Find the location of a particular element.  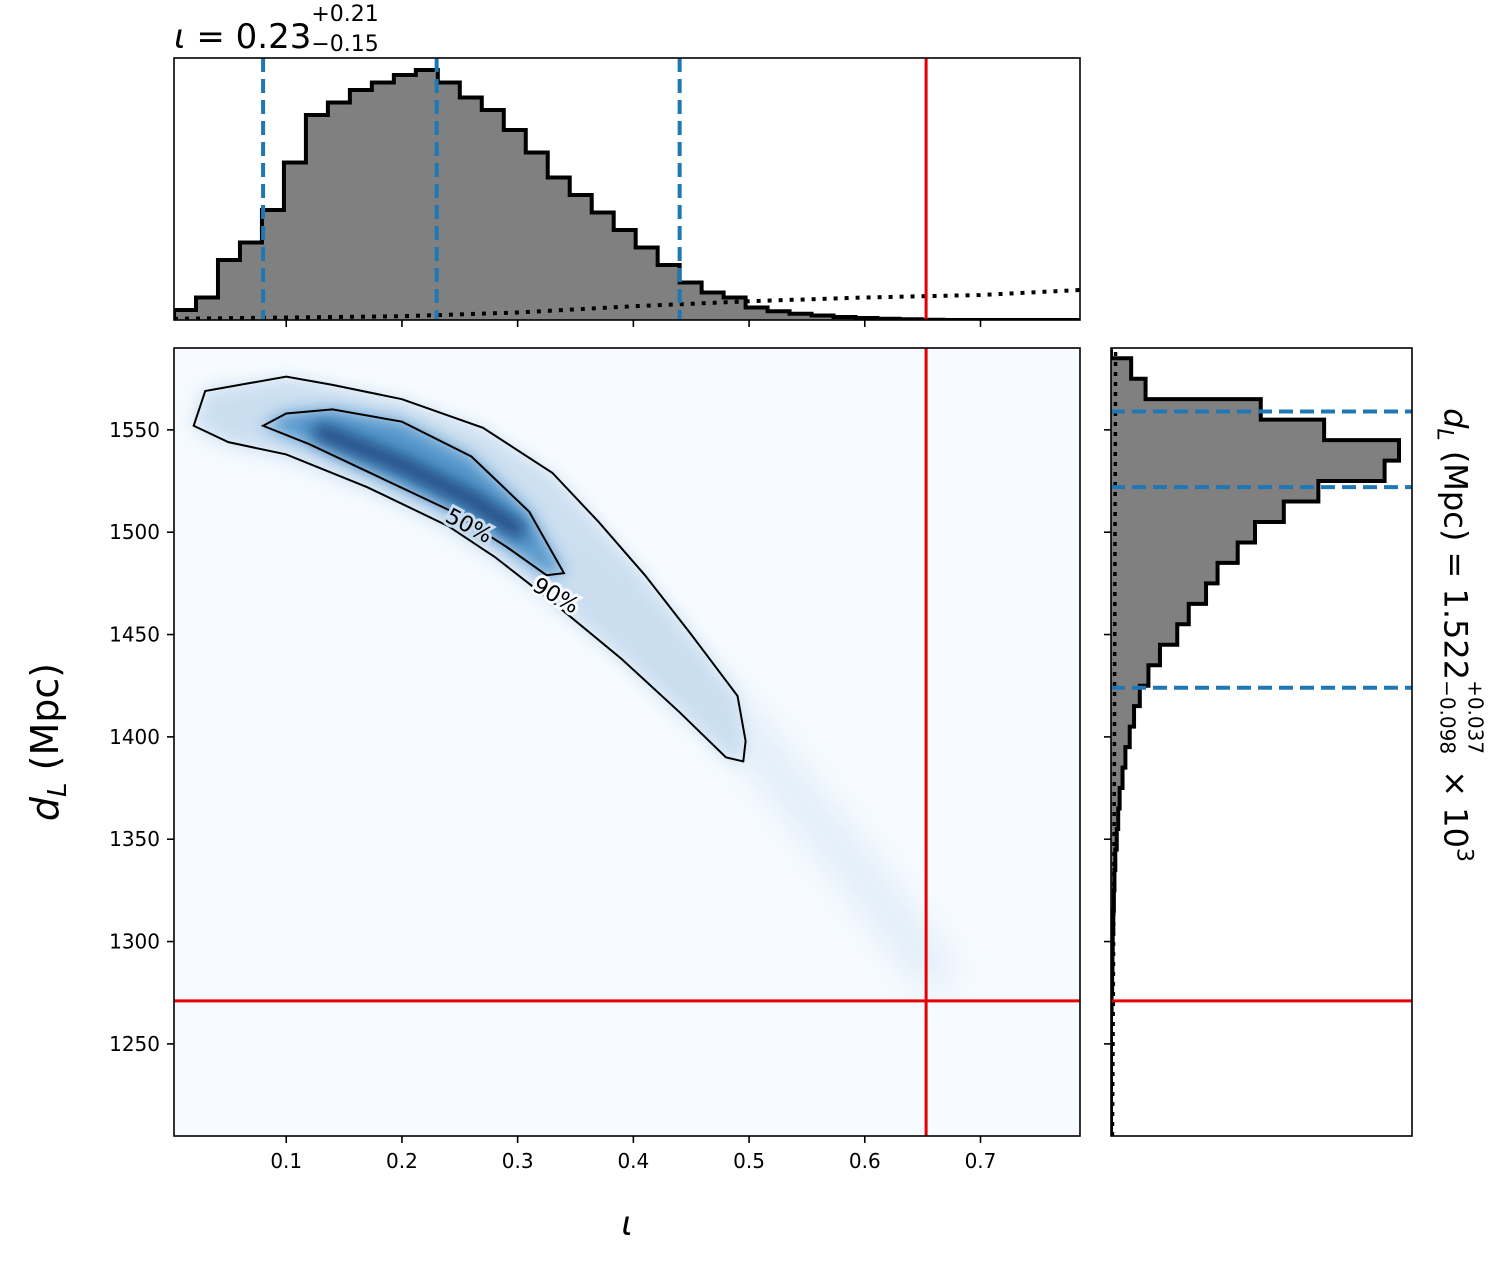

right-title-unit: (Mpc) is located at coordinates (1455, 496).